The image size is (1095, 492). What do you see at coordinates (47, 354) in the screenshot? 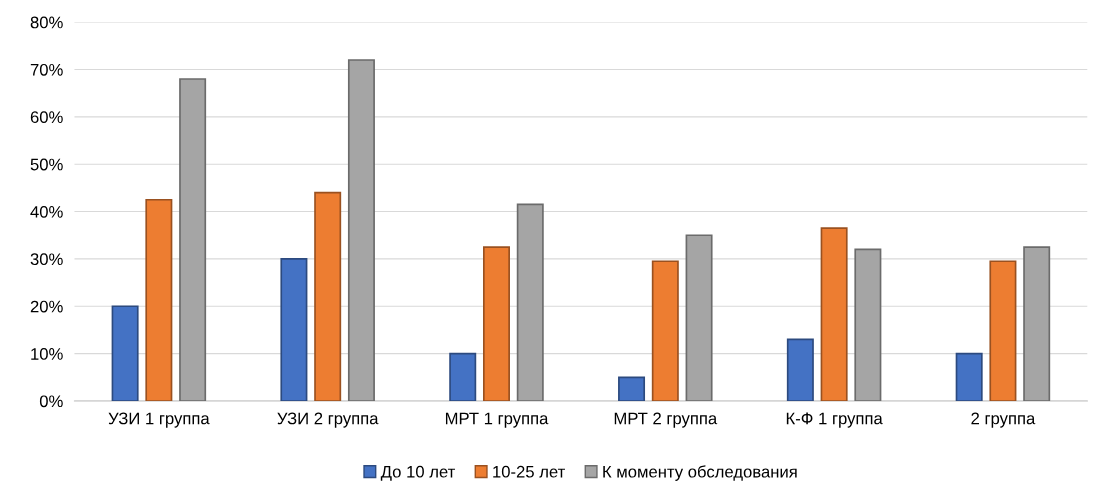
I see `y-tick-label: 10%` at bounding box center [47, 354].